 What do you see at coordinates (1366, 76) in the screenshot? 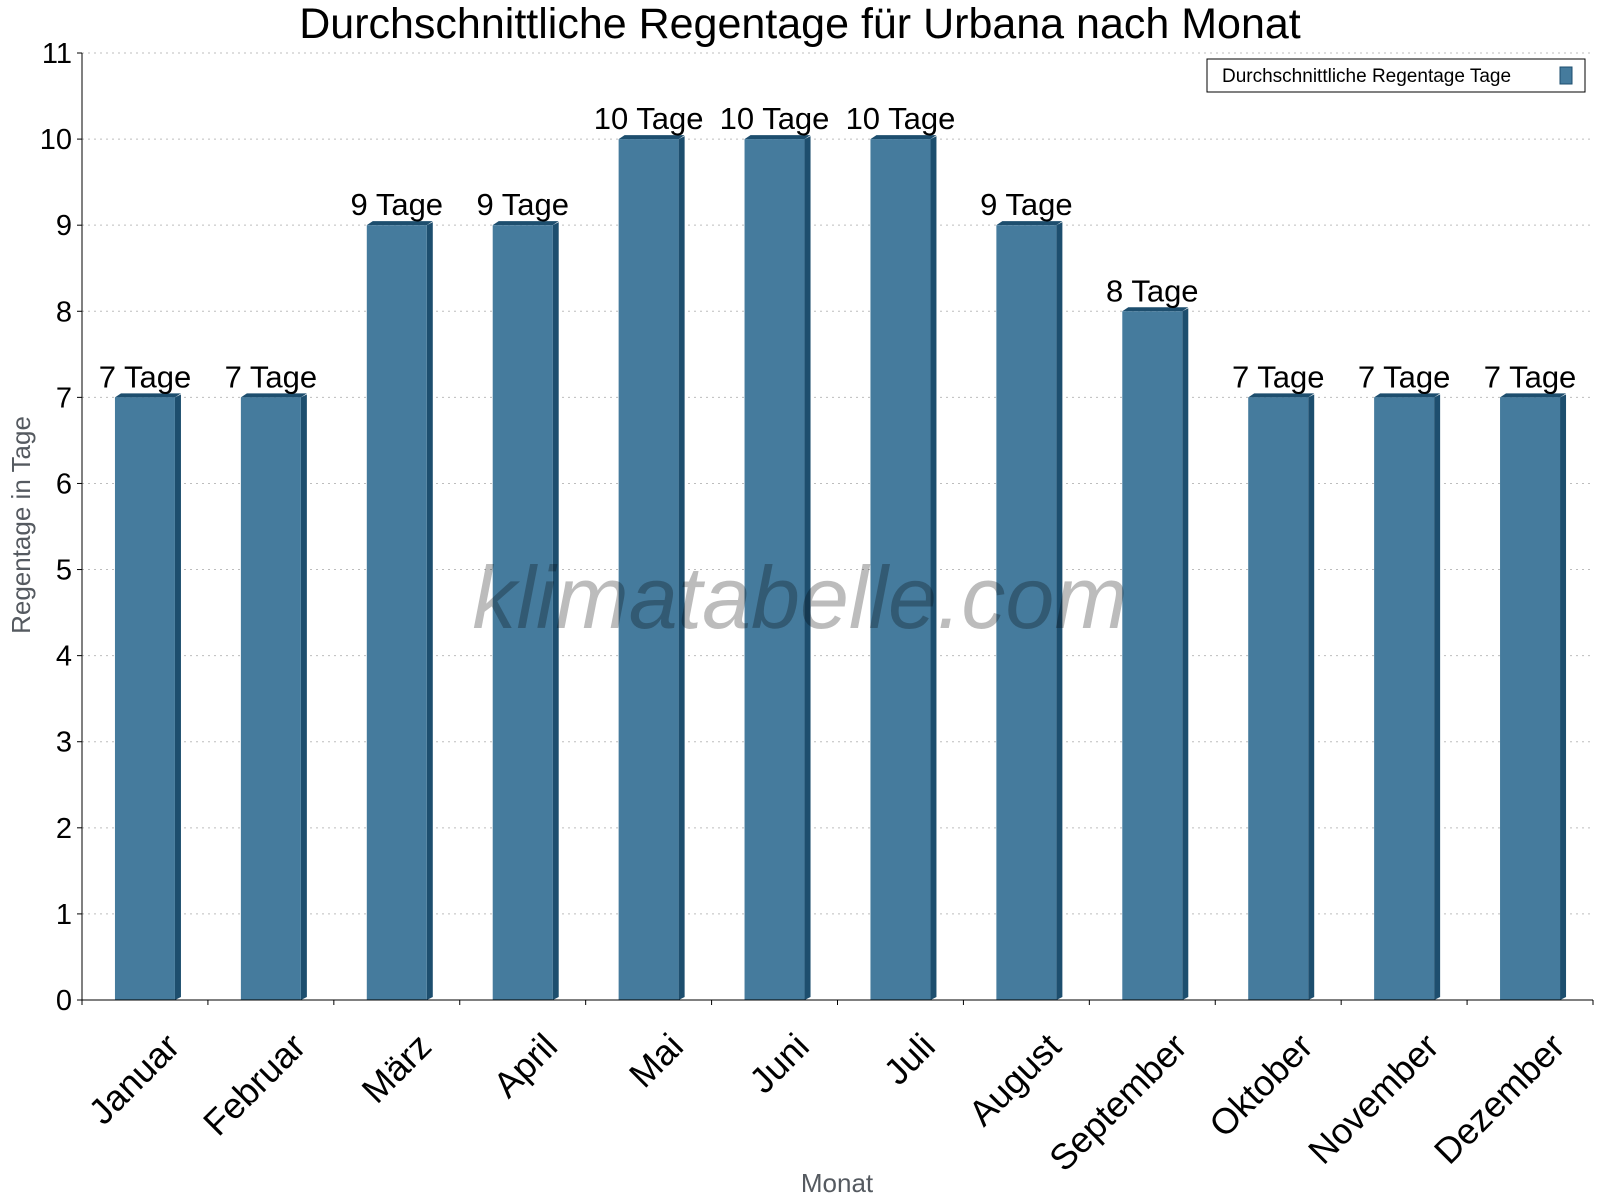
I see `legend-label: Durchschnittliche Regentage Tage` at bounding box center [1366, 76].